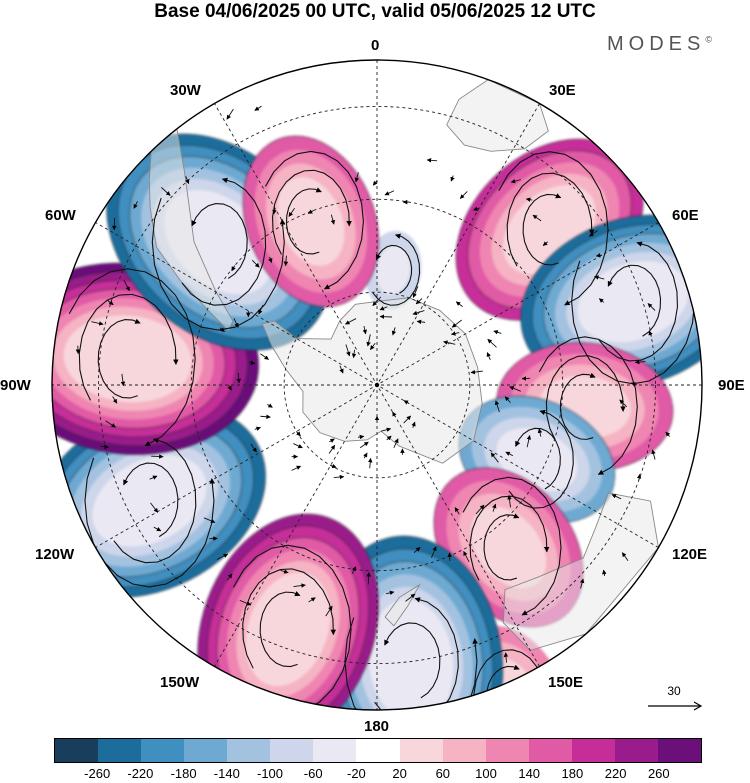 This screenshot has width=750, height=783. What do you see at coordinates (97, 773) in the screenshot?
I see `colorbar-tick-label: -260` at bounding box center [97, 773].